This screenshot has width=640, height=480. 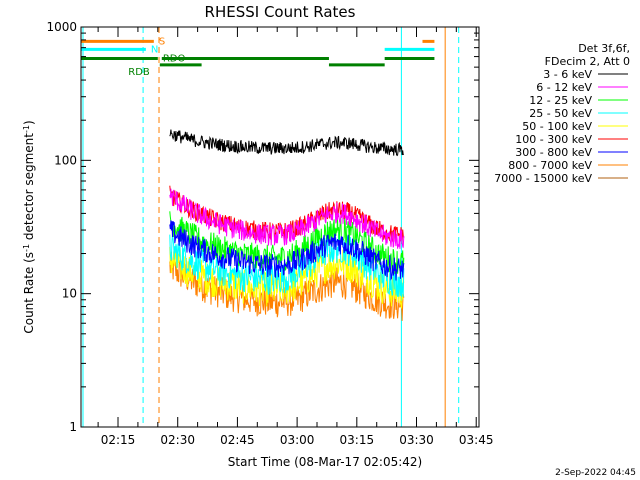 I want to click on flag-bars: SN RDO RDB, so click(x=258, y=57).